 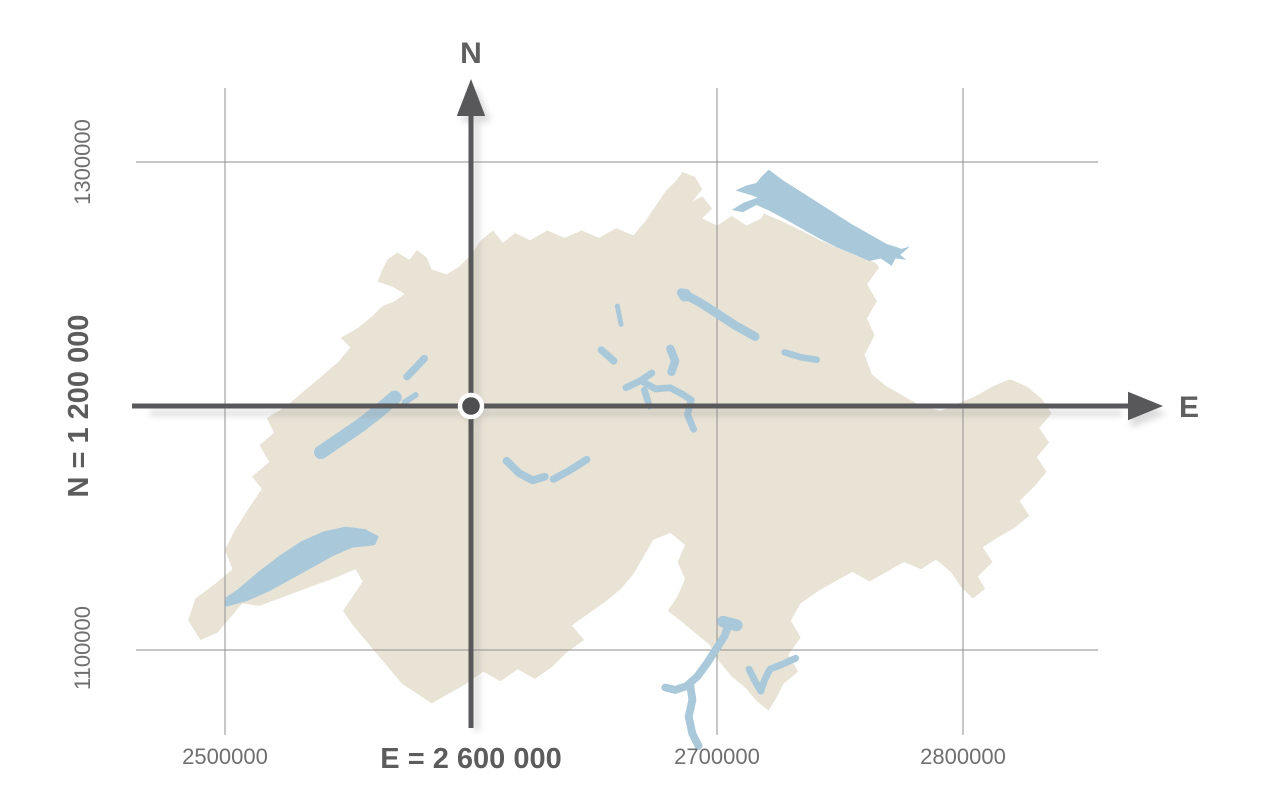 What do you see at coordinates (685, 295) in the screenshot?
I see `lake-zurich-head` at bounding box center [685, 295].